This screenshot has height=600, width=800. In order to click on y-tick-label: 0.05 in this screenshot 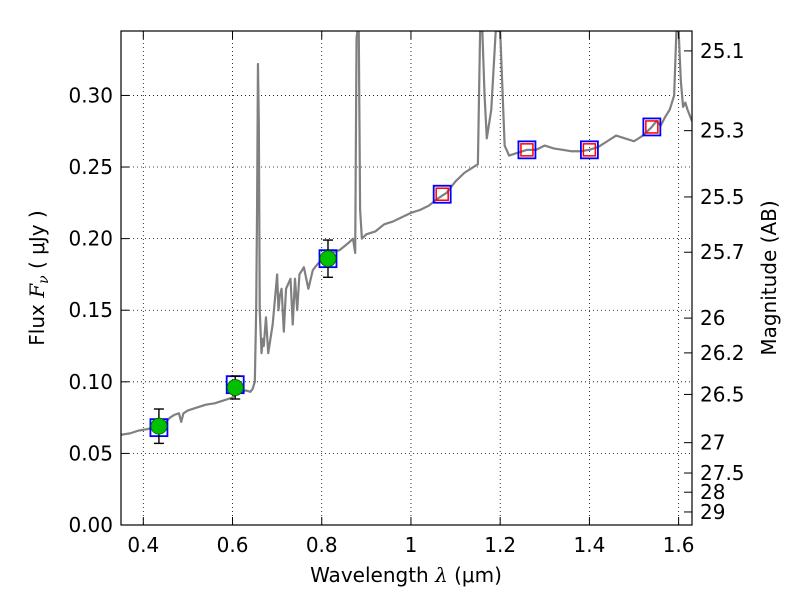, I will do `click(90, 453)`.